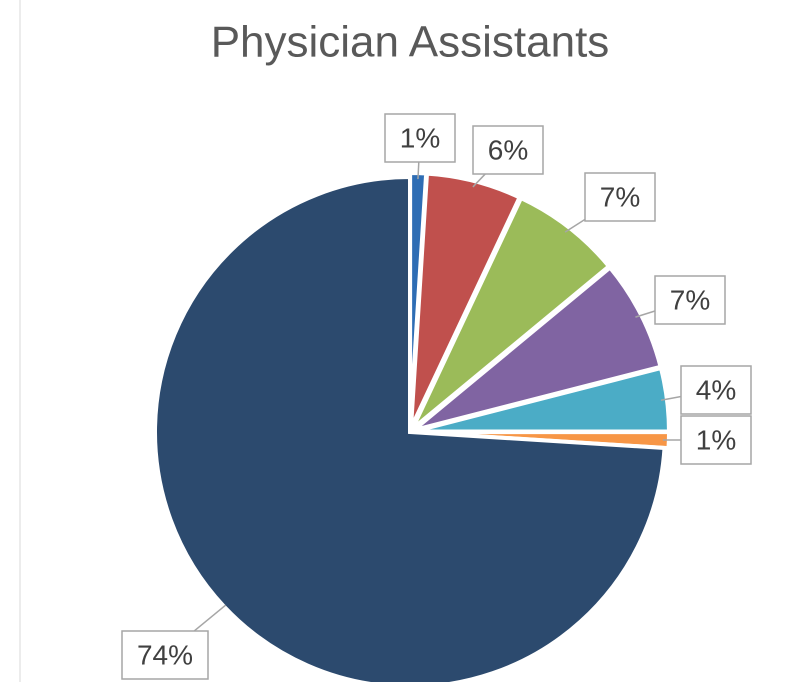 The width and height of the screenshot is (808, 682). I want to click on data-label: 4%, so click(716, 389).